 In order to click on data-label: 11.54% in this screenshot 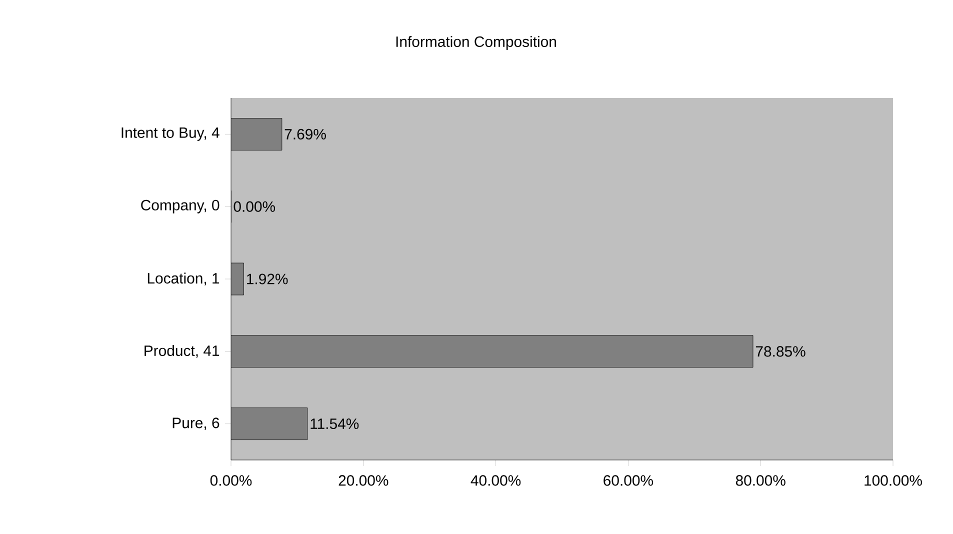, I will do `click(334, 424)`.